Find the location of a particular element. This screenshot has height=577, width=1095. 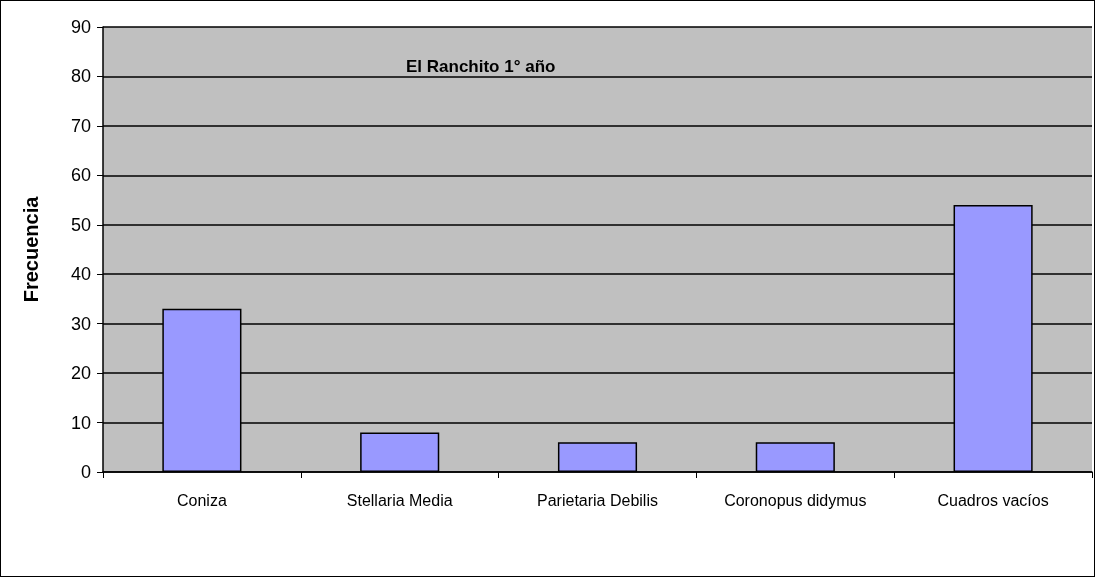

y-tick-label: 30 is located at coordinates (80, 323).